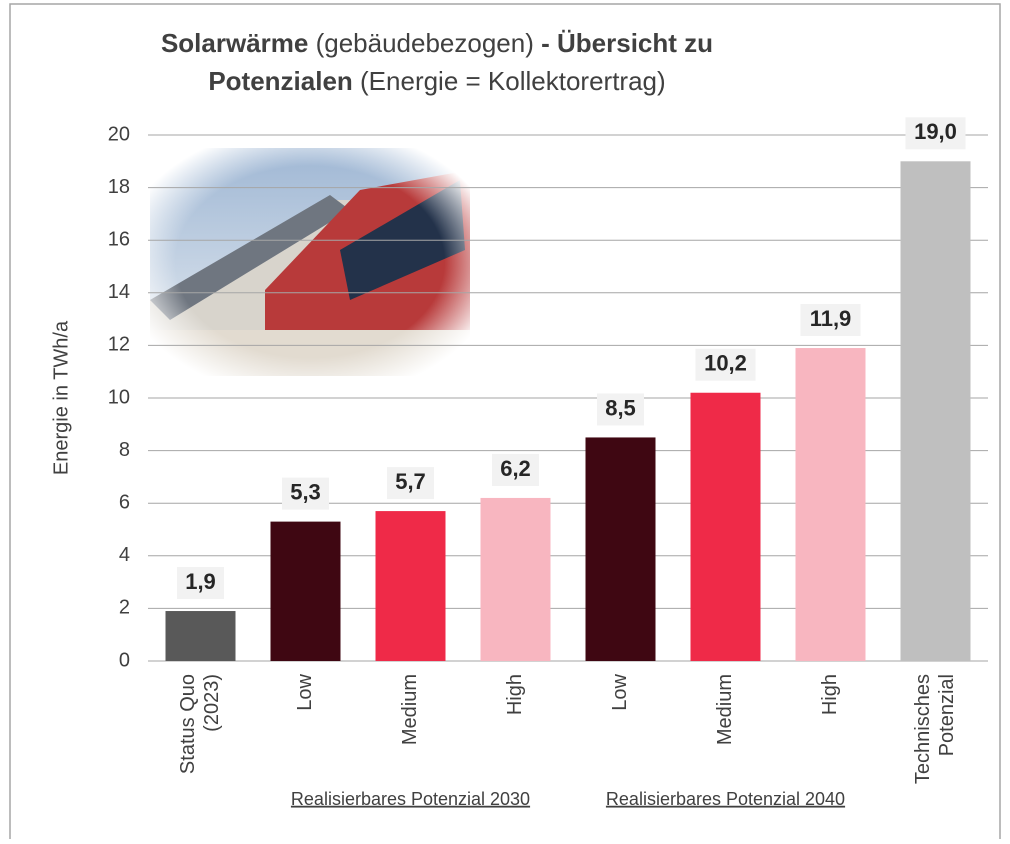 Image resolution: width=1010 pixels, height=844 pixels. Describe the element at coordinates (947, 715) in the screenshot. I see `x-tick-label: Potenzial` at that location.